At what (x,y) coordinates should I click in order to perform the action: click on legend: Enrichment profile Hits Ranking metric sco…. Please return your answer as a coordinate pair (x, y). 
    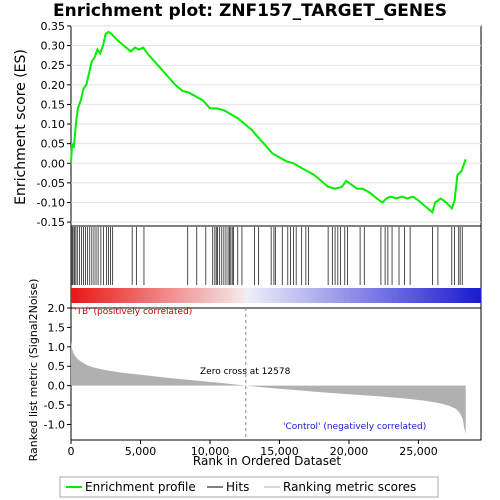
    Looking at the image, I should click on (241, 487).